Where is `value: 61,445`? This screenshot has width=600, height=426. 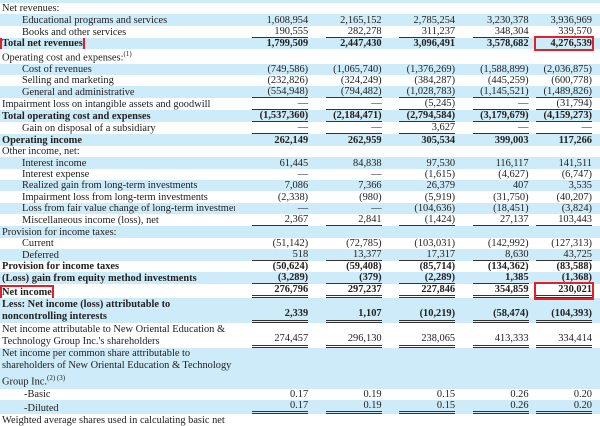 value: 61,445 is located at coordinates (294, 163).